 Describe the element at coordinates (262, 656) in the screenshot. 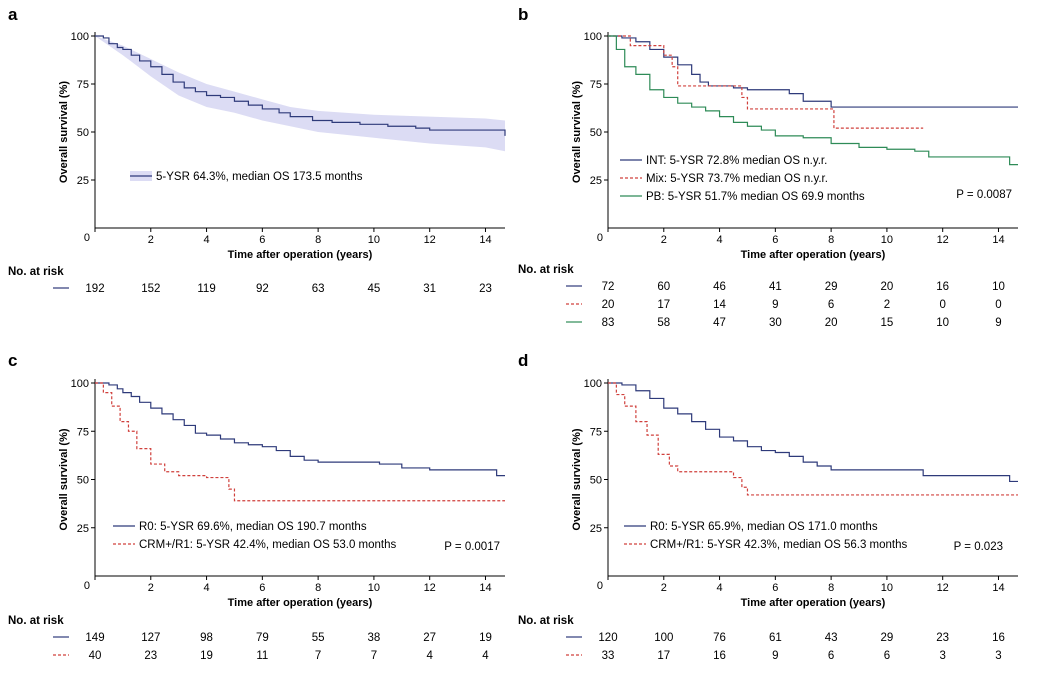

I see `risk-count: 11` at that location.